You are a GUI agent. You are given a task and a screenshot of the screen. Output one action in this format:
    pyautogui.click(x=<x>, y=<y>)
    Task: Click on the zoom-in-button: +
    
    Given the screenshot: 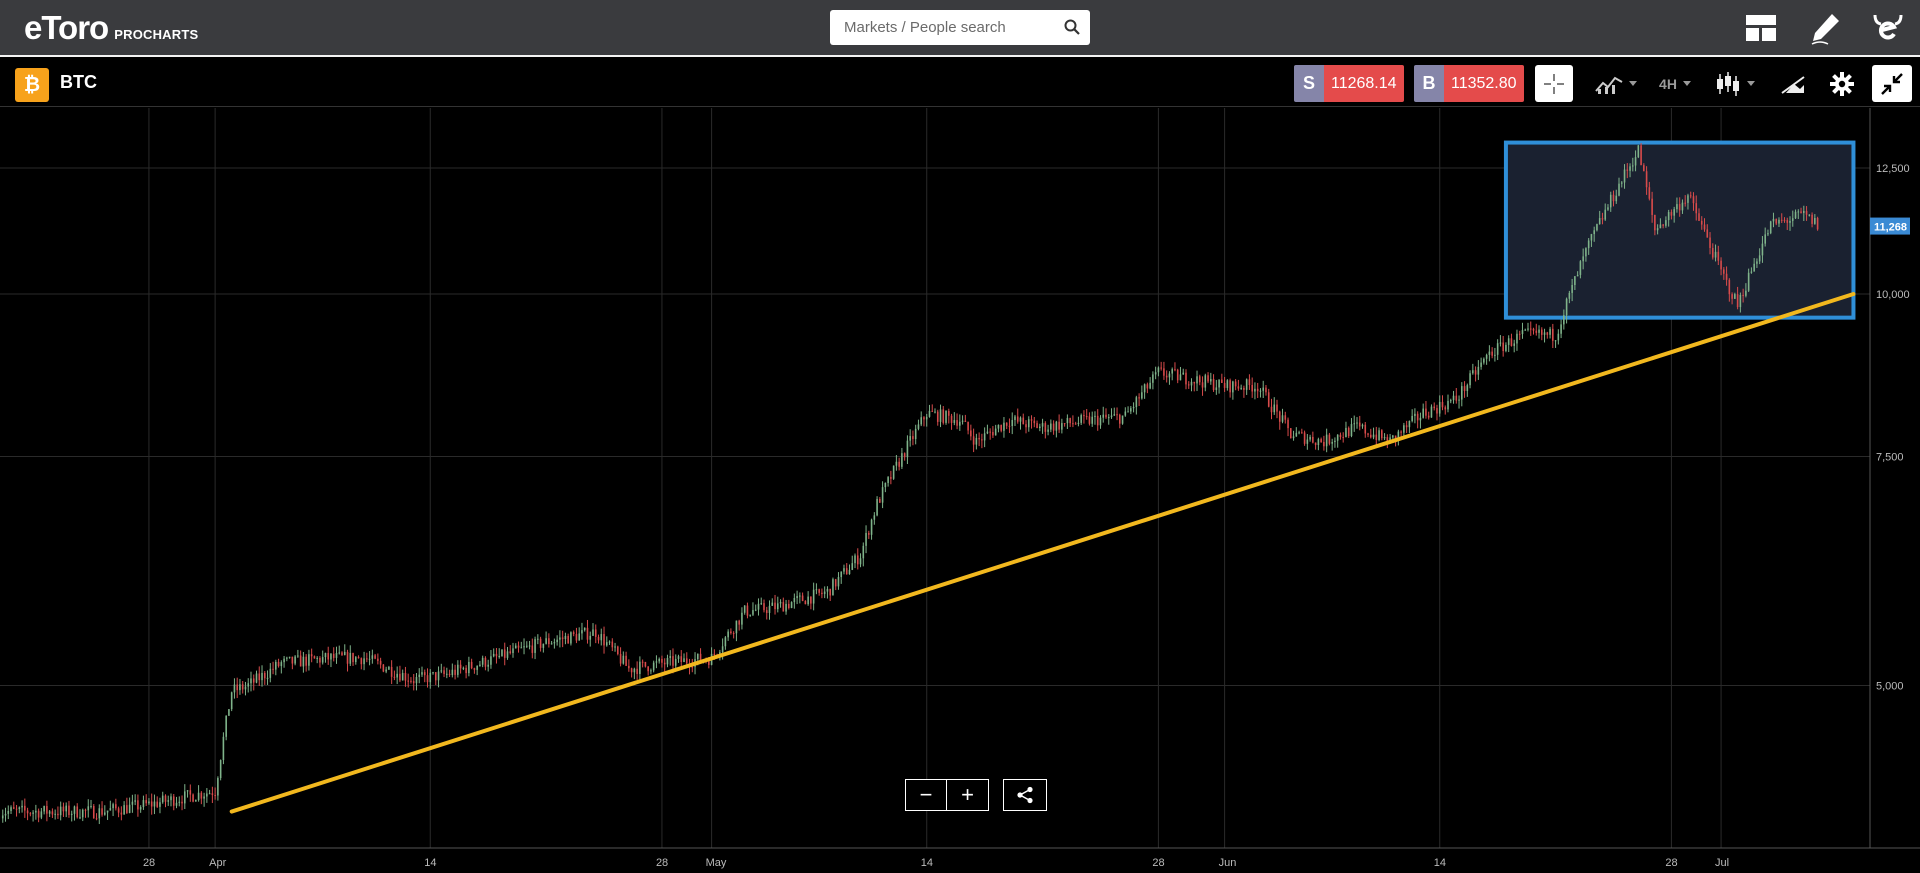 What is the action you would take?
    pyautogui.click(x=968, y=795)
    